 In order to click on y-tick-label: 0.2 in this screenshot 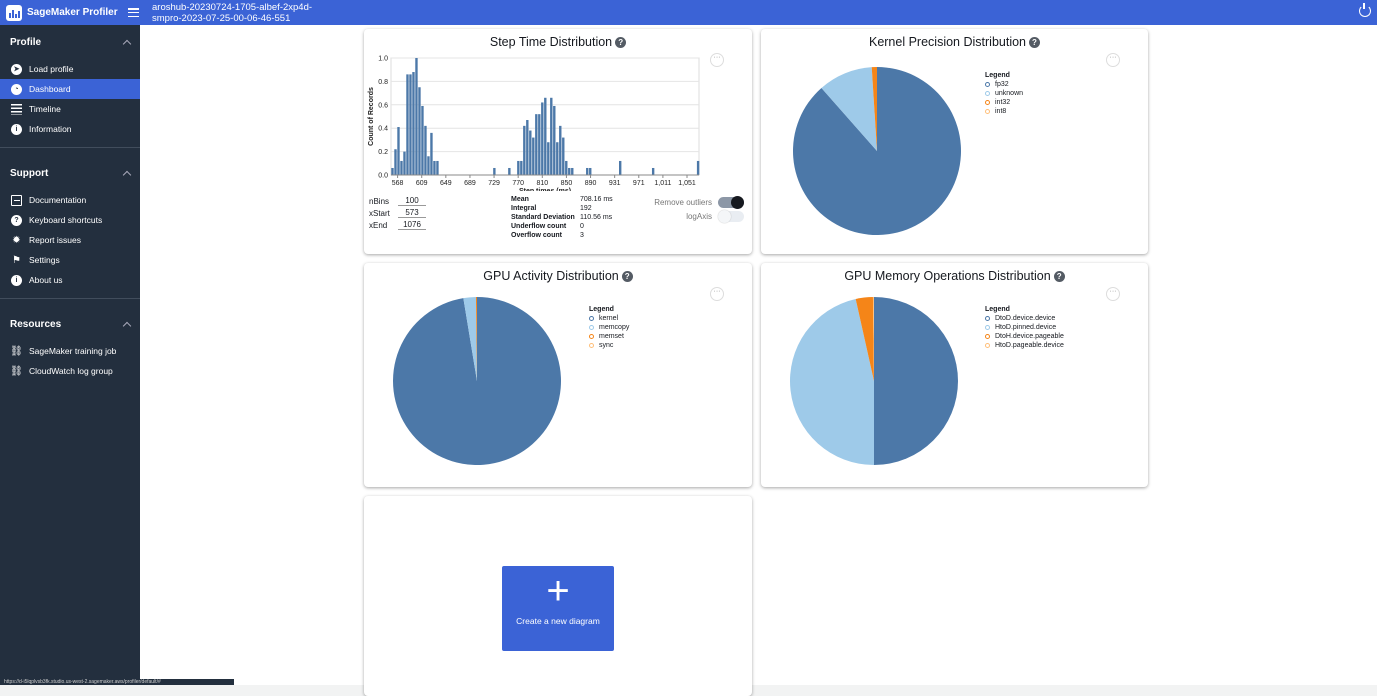, I will do `click(383, 152)`.